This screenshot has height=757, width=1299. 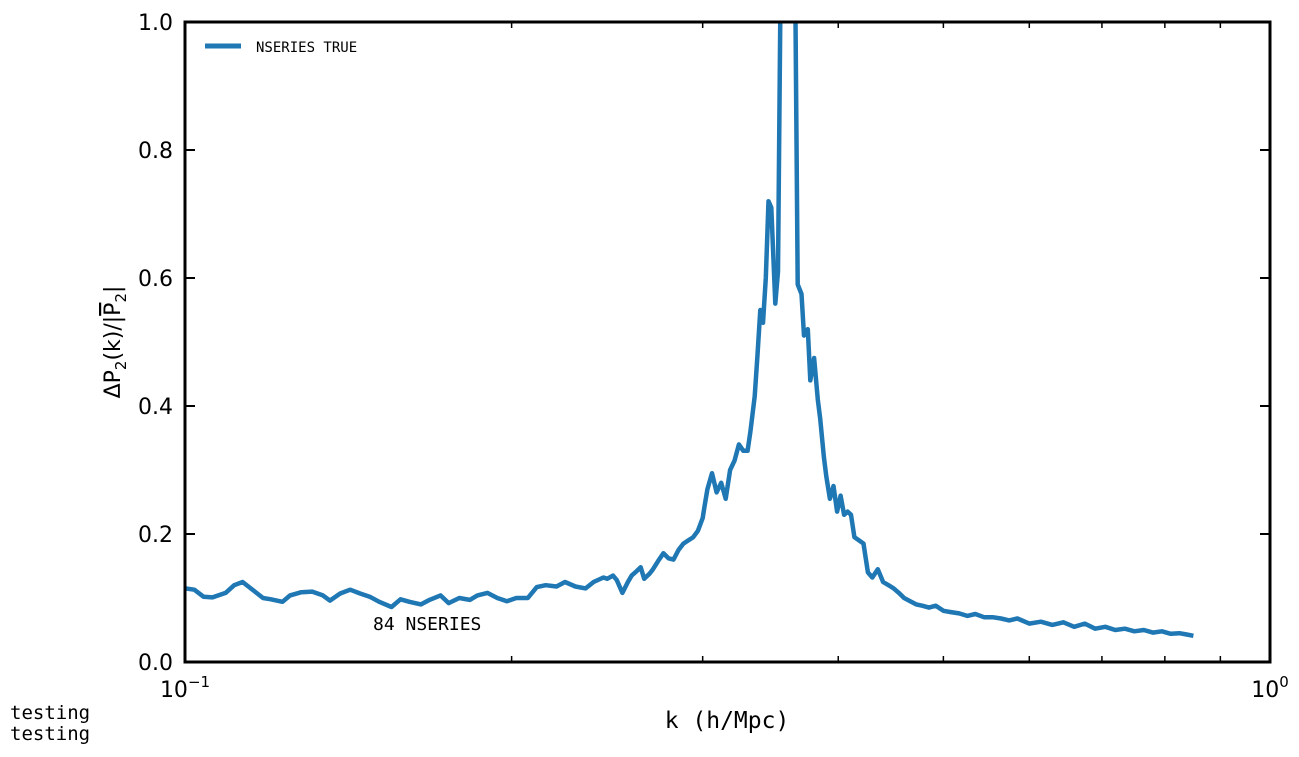 I want to click on y-tick-label: 1.0, so click(x=155, y=23).